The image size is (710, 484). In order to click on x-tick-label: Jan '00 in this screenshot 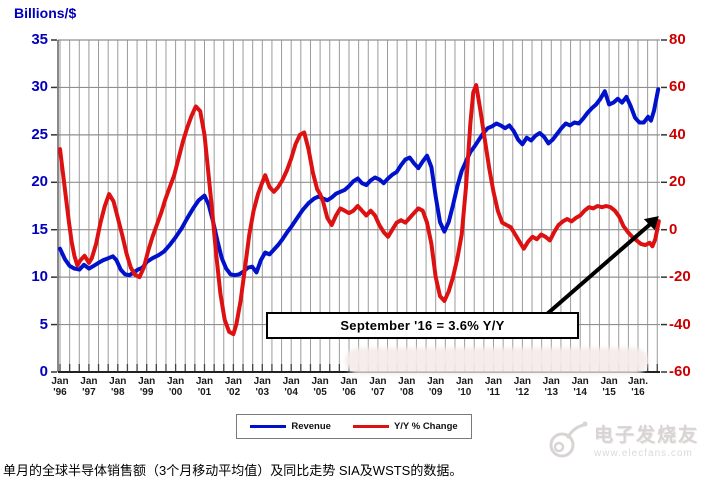, I will do `click(175, 387)`.